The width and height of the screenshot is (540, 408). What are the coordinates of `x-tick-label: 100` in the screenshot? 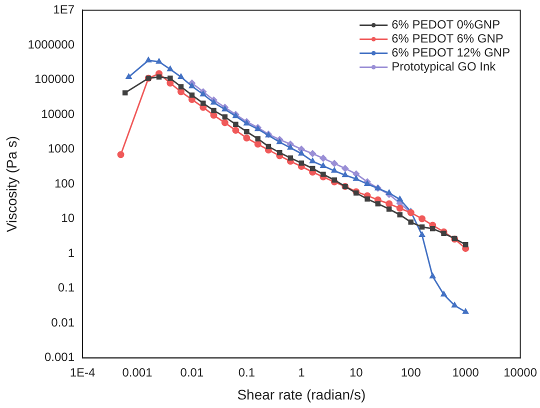 It's located at (411, 372).